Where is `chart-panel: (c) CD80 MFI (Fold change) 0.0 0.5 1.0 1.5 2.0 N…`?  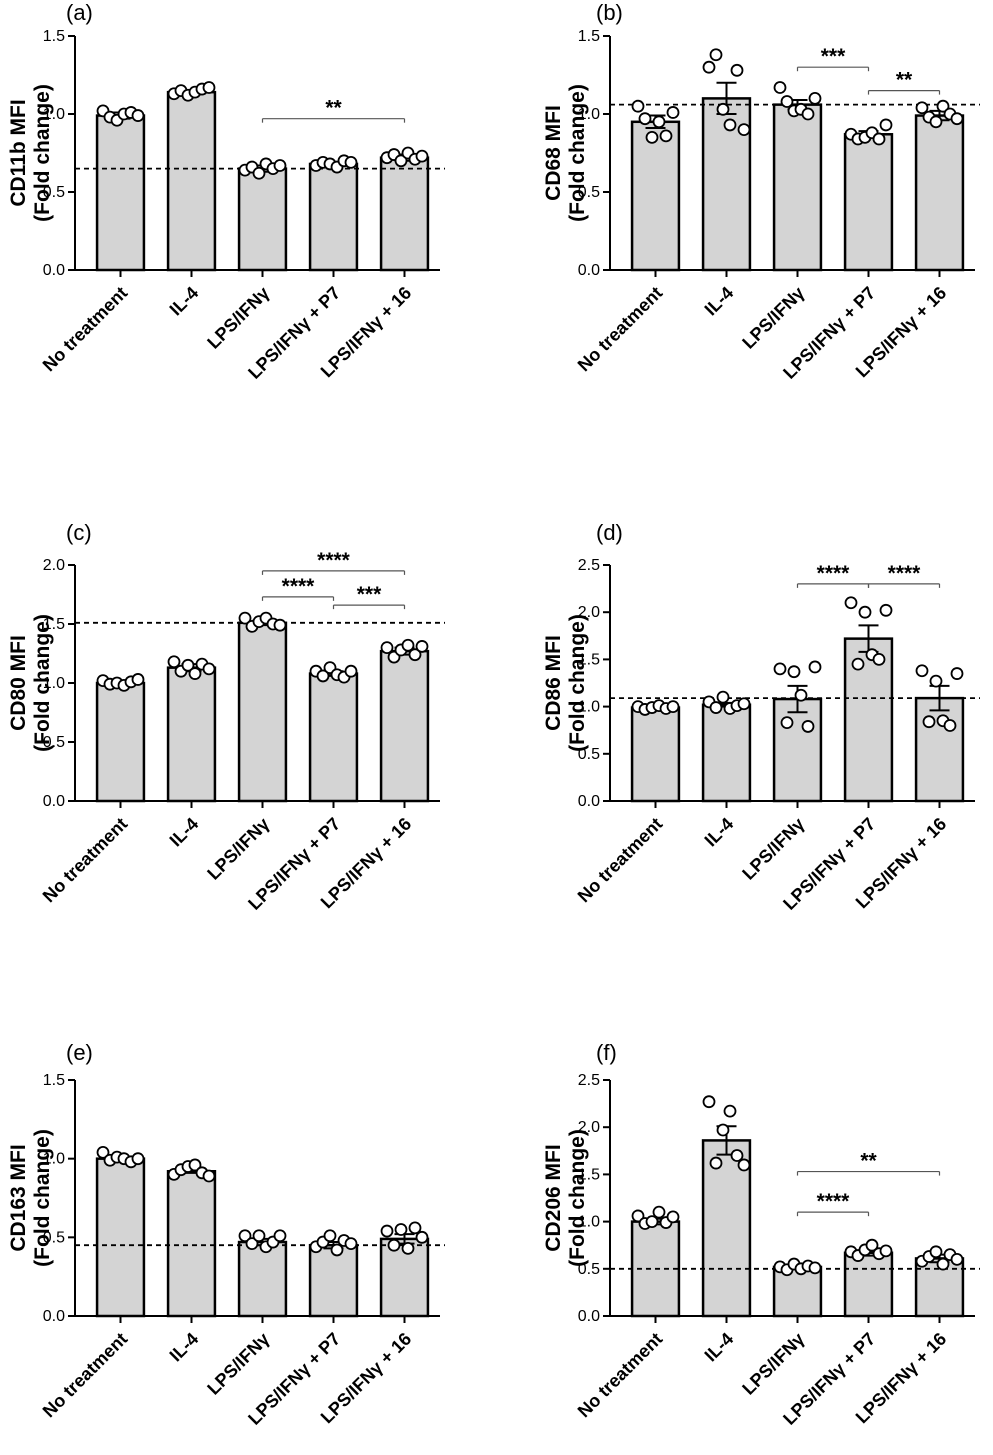 chart-panel: (c) CD80 MFI (Fold change) 0.0 0.5 1.0 1.5 2.0 N… is located at coordinates (226, 717).